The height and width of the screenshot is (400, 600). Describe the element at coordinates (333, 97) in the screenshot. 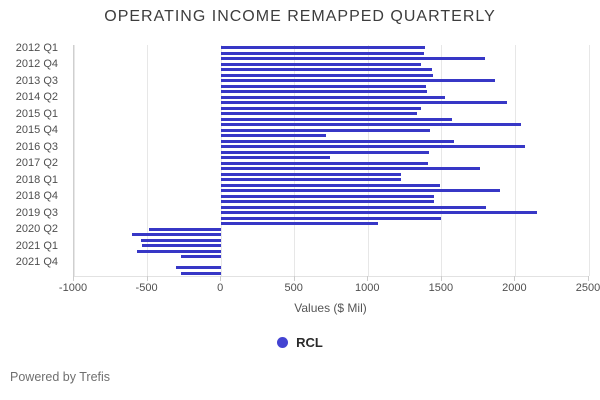

I see `bar-2014-q2` at that location.